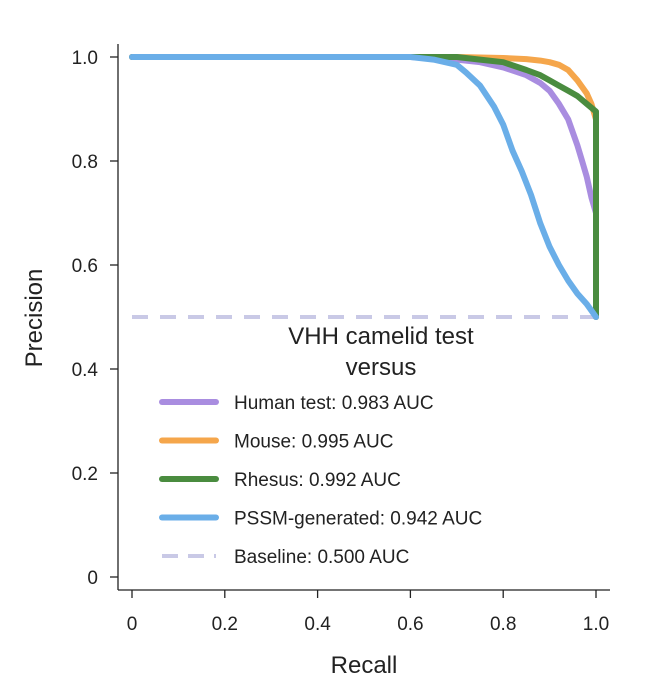 The height and width of the screenshot is (681, 665). Describe the element at coordinates (95, 318) in the screenshot. I see `y-ticks: 0 0.2 0.4 0.6 0.8 1.0` at that location.